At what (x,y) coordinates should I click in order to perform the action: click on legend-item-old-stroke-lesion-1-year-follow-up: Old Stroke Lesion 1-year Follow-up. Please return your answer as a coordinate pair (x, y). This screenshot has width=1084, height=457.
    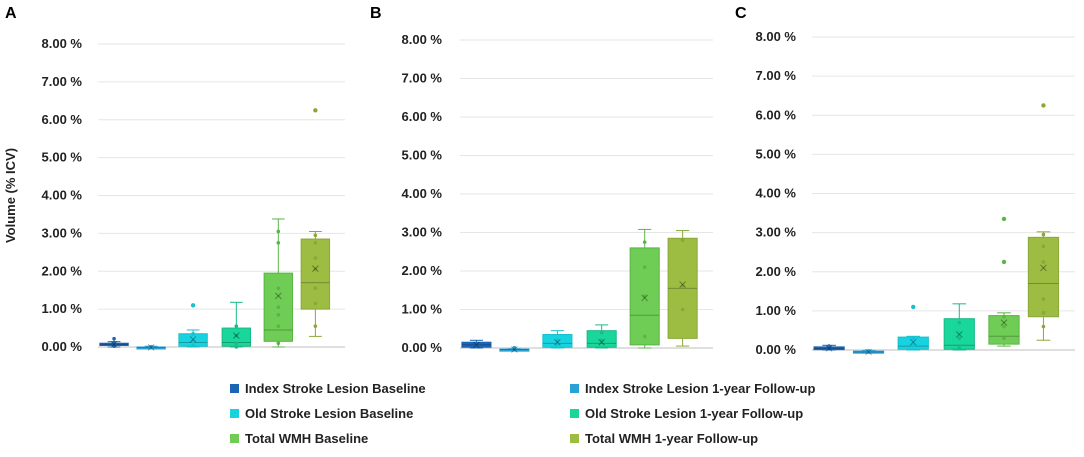
    Looking at the image, I should click on (686, 413).